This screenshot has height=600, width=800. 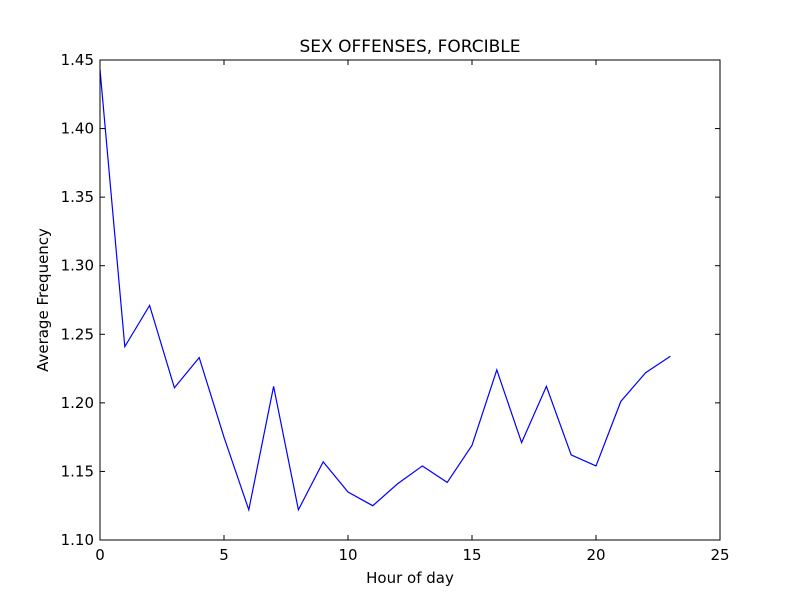 I want to click on x-tick-label: 5, so click(x=224, y=555).